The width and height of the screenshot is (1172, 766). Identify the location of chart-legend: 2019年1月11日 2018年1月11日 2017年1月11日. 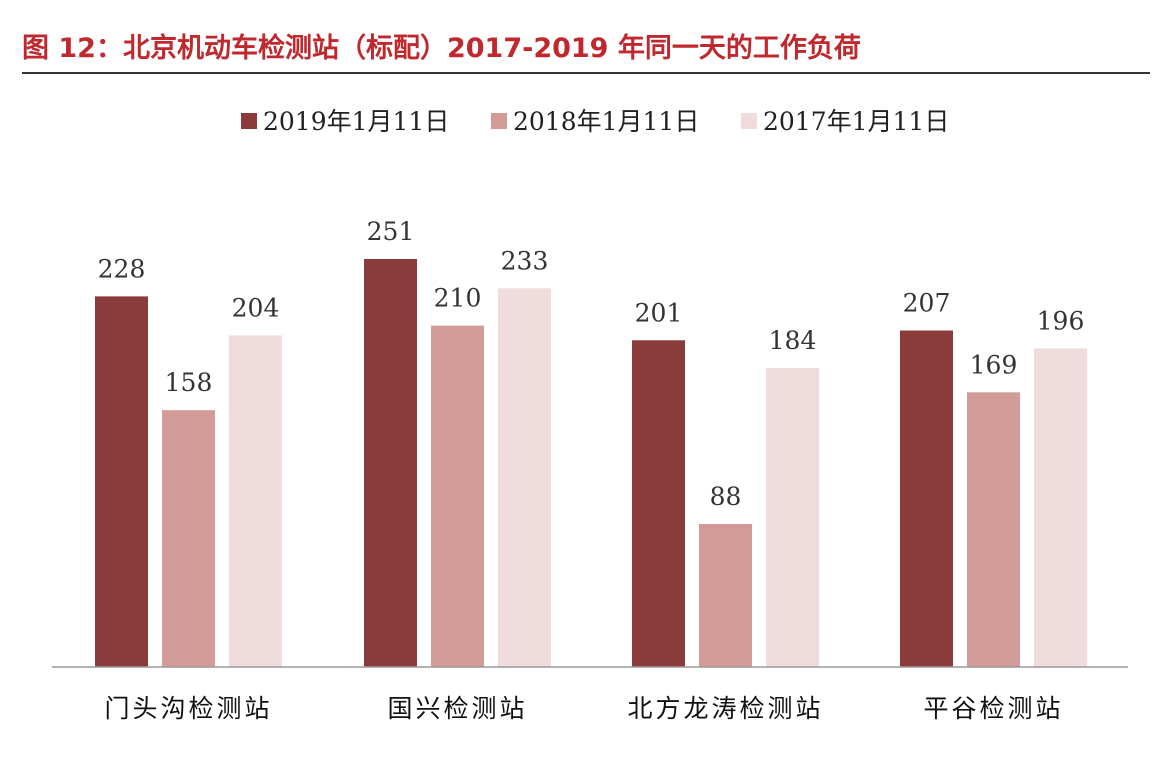
(595, 121).